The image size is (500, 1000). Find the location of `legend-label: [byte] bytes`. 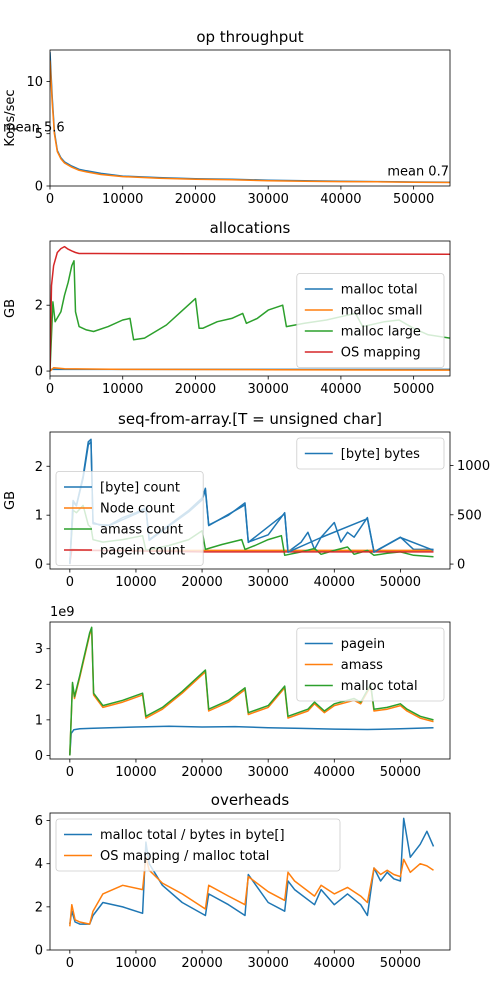

legend-label: [byte] bytes is located at coordinates (380, 454).